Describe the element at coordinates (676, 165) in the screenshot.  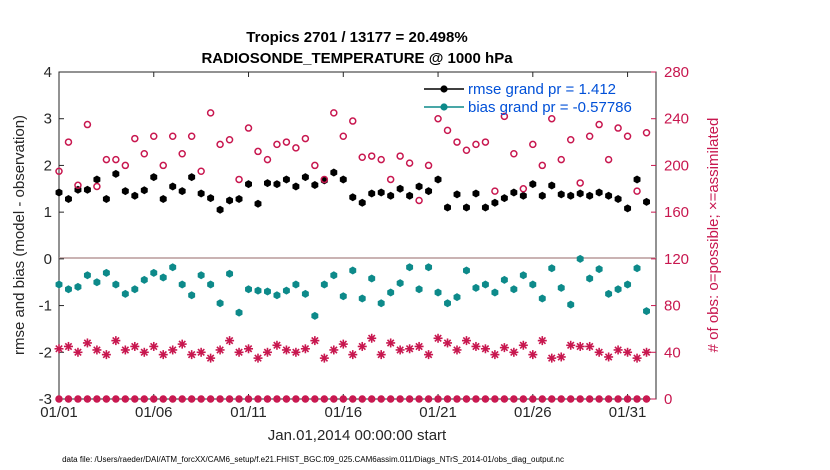
I see `y-right-tick-label: 200` at that location.